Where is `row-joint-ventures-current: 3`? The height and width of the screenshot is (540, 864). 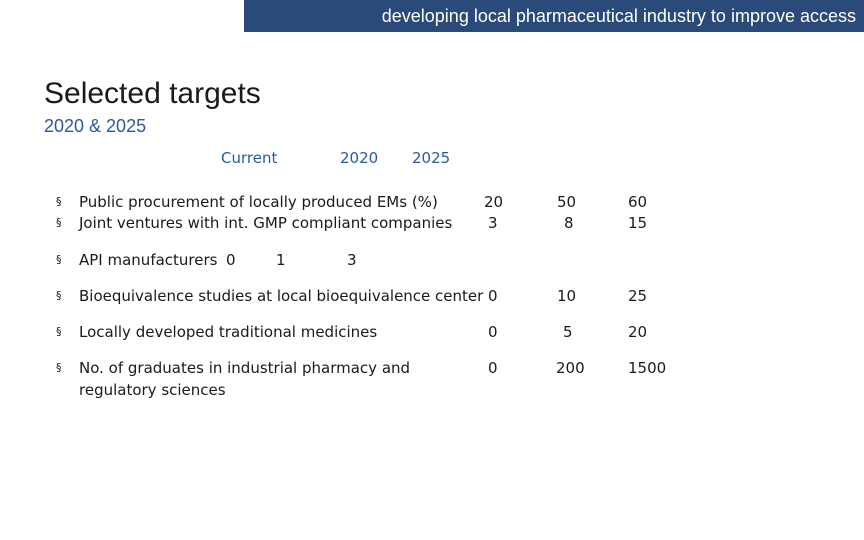 row-joint-ventures-current: 3 is located at coordinates (493, 223).